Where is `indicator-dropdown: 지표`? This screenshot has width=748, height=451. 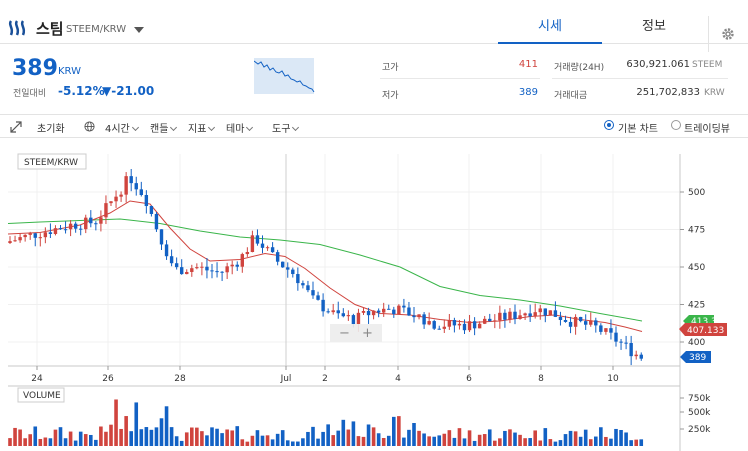 indicator-dropdown: 지표 is located at coordinates (202, 127).